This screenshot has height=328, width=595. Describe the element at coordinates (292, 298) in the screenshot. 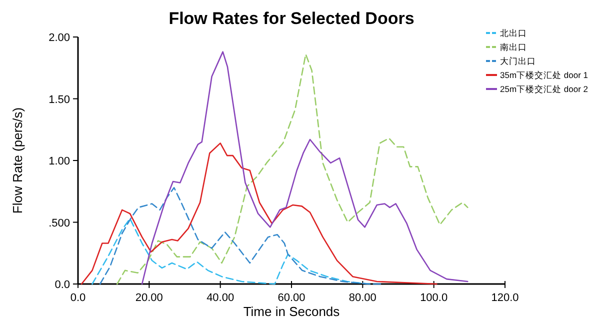

I see `x-tick-label: 60.00` at that location.